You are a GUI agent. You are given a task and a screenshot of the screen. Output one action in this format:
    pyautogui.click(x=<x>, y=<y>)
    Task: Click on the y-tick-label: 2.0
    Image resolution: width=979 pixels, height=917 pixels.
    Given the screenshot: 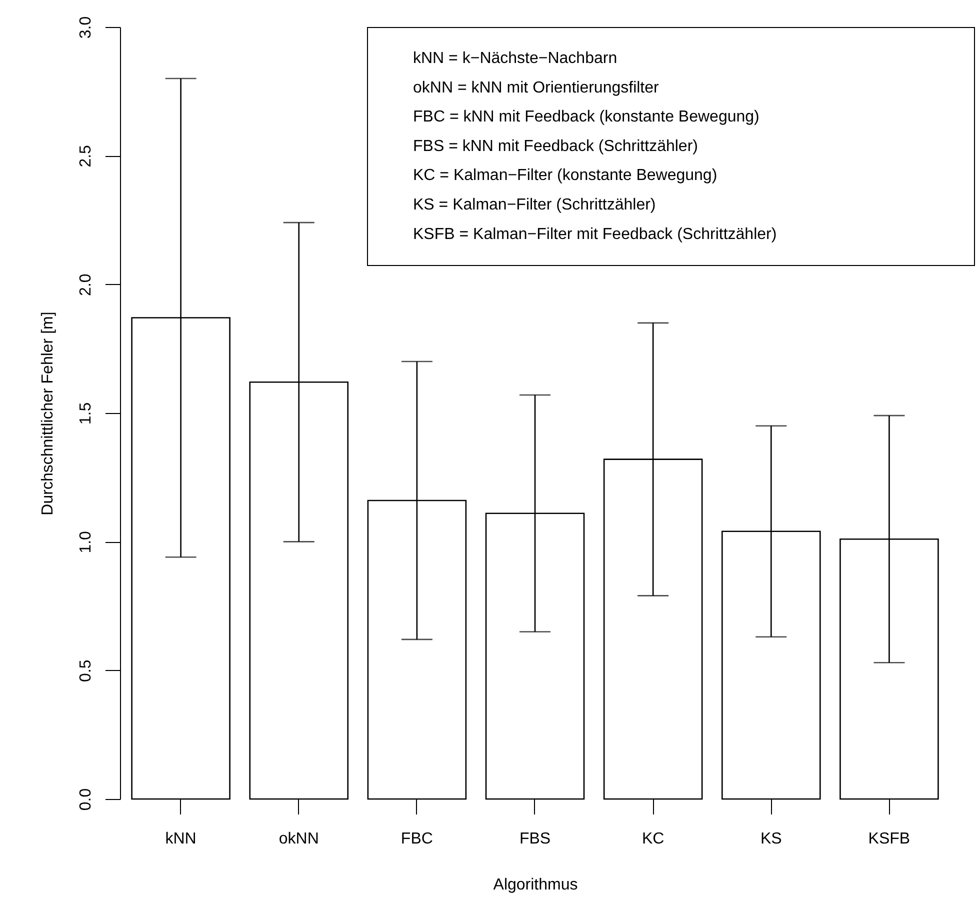 What is the action you would take?
    pyautogui.click(x=86, y=285)
    